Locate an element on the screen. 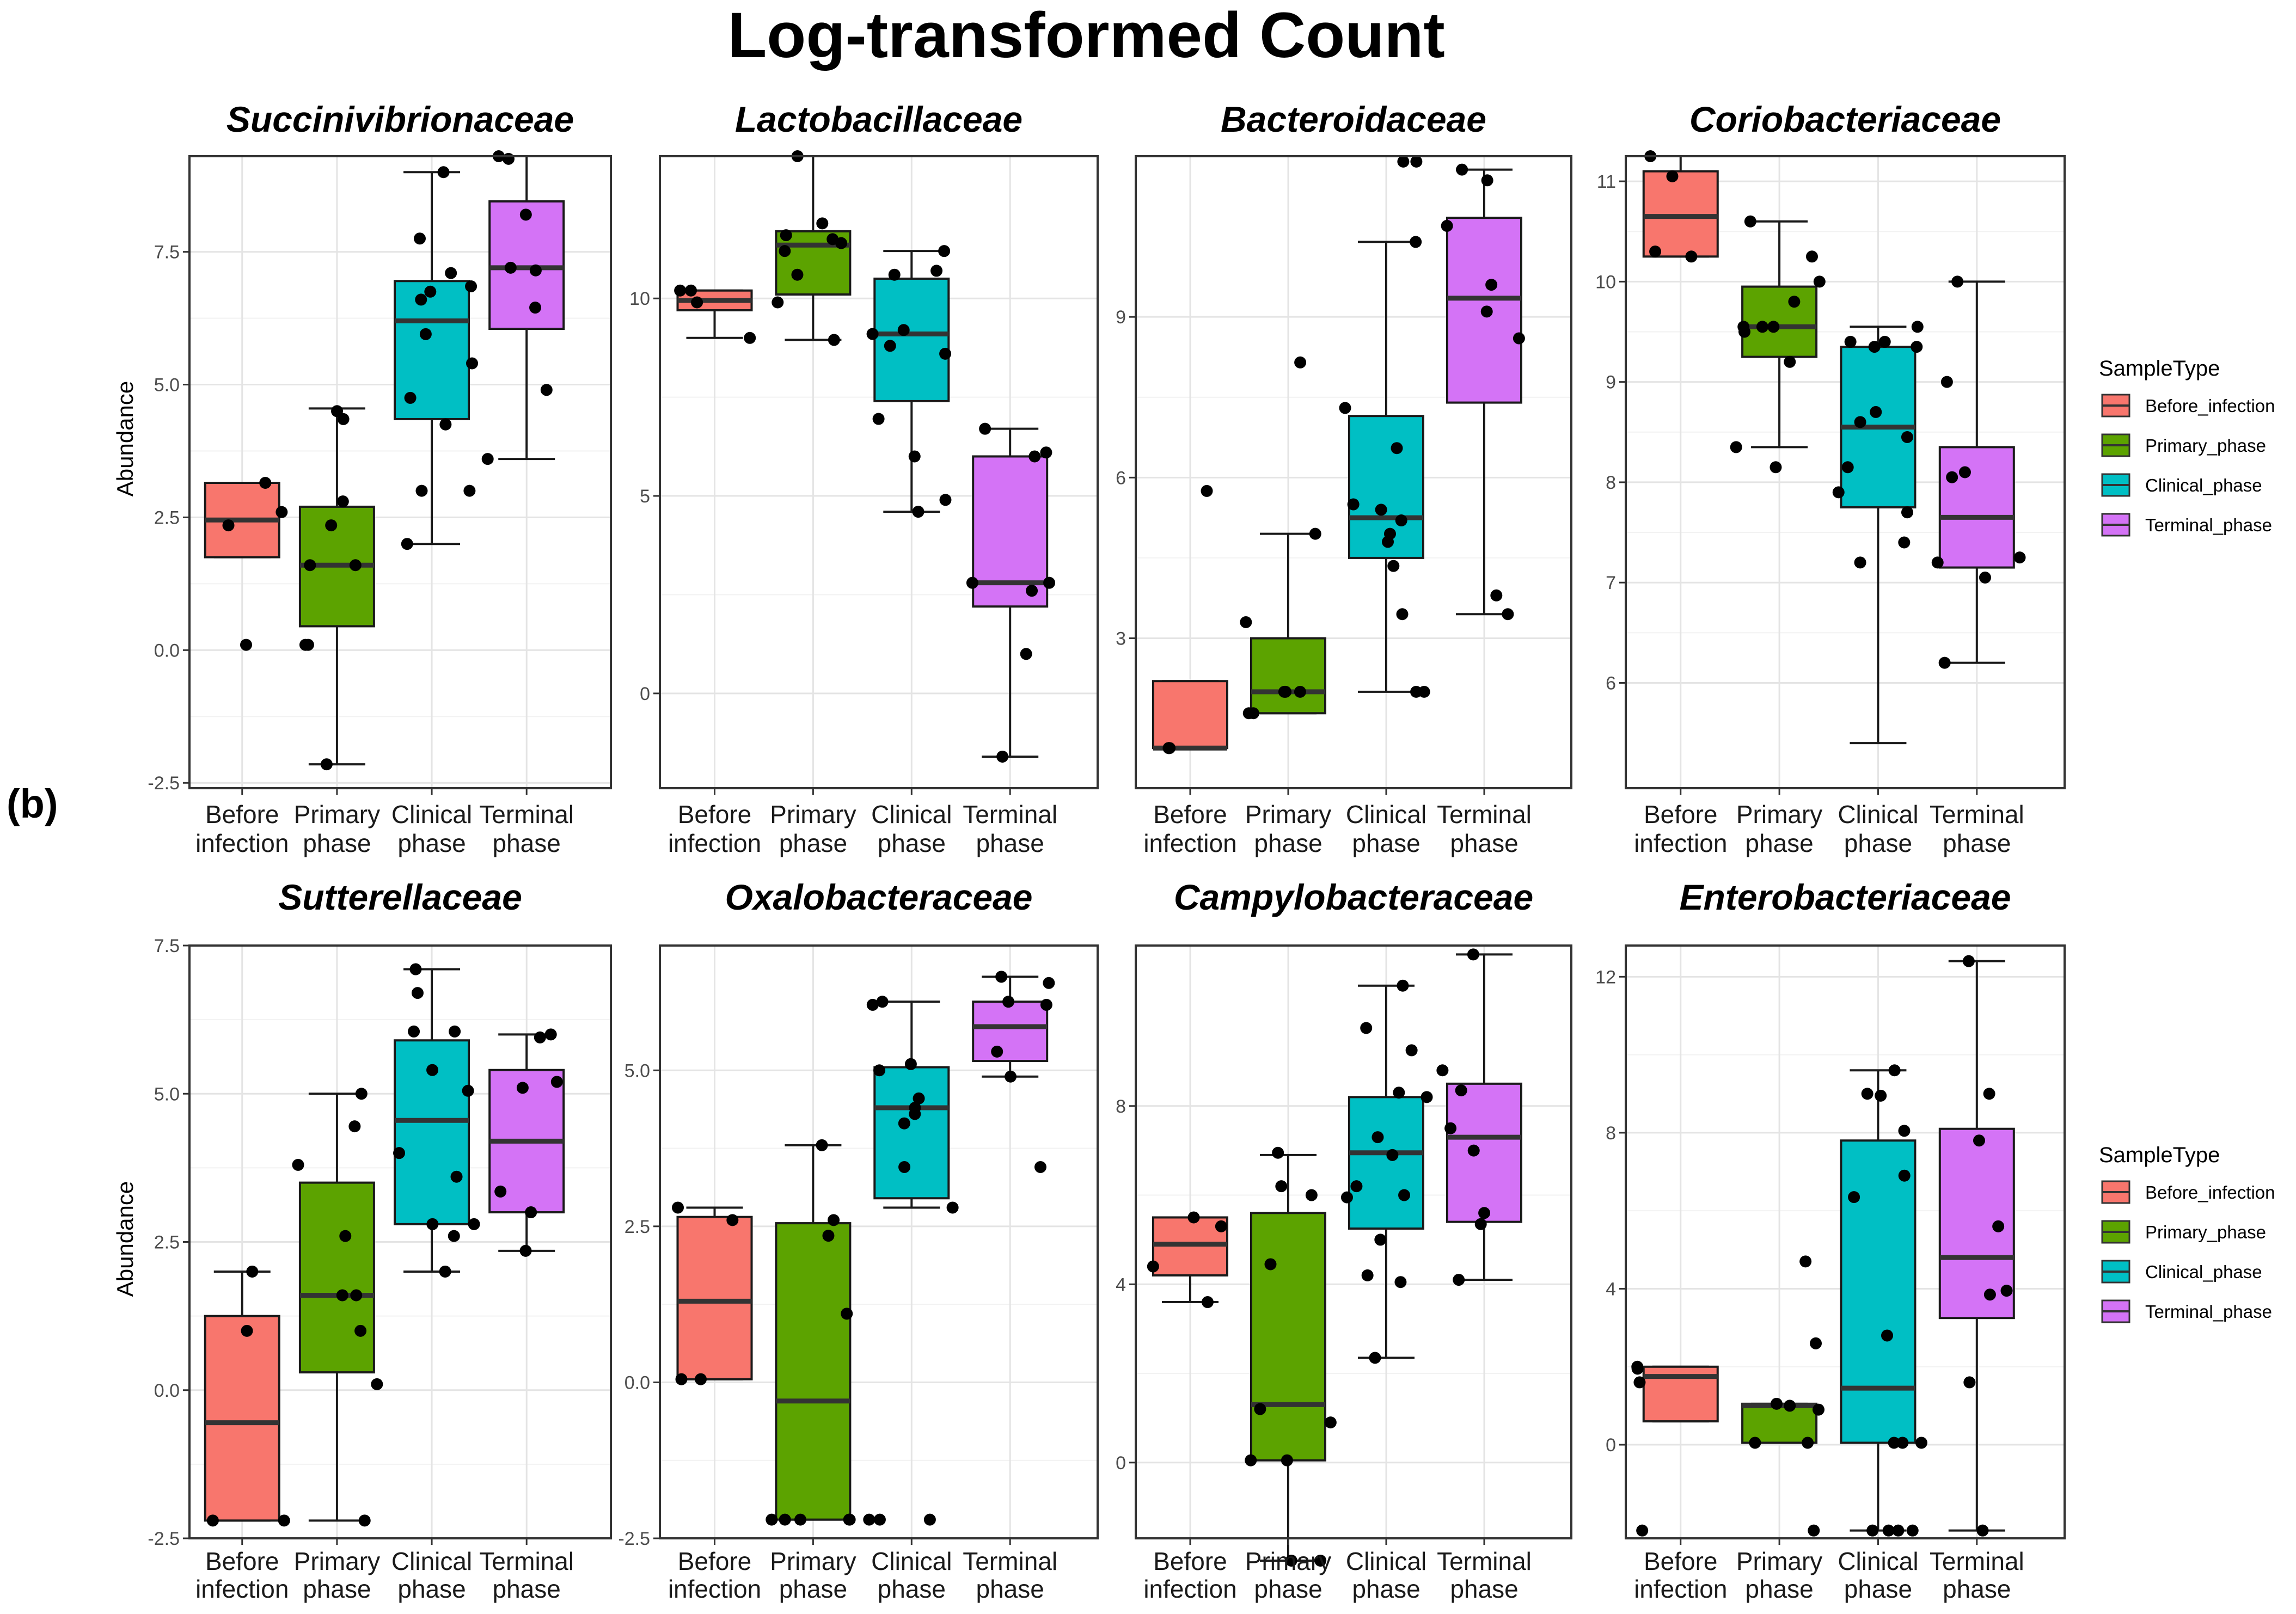  x-tick-label: Primary is located at coordinates (1779, 1561).